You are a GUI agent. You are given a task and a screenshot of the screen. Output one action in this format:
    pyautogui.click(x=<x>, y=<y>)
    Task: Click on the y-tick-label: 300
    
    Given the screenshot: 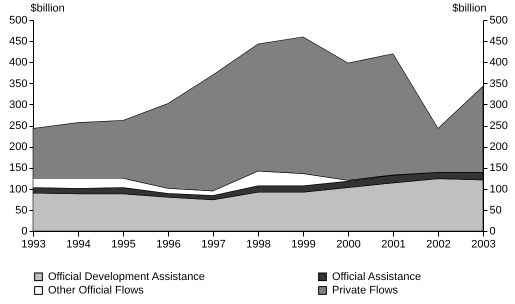 What is the action you would take?
    pyautogui.click(x=18, y=104)
    